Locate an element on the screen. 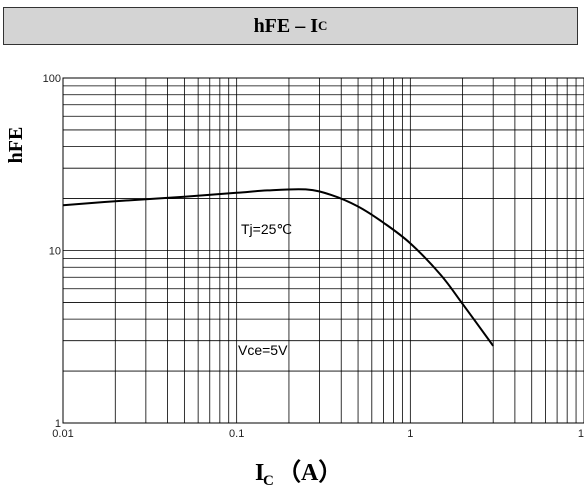 This screenshot has height=495, width=584. annotation-vce: Vce=5V is located at coordinates (263, 350).